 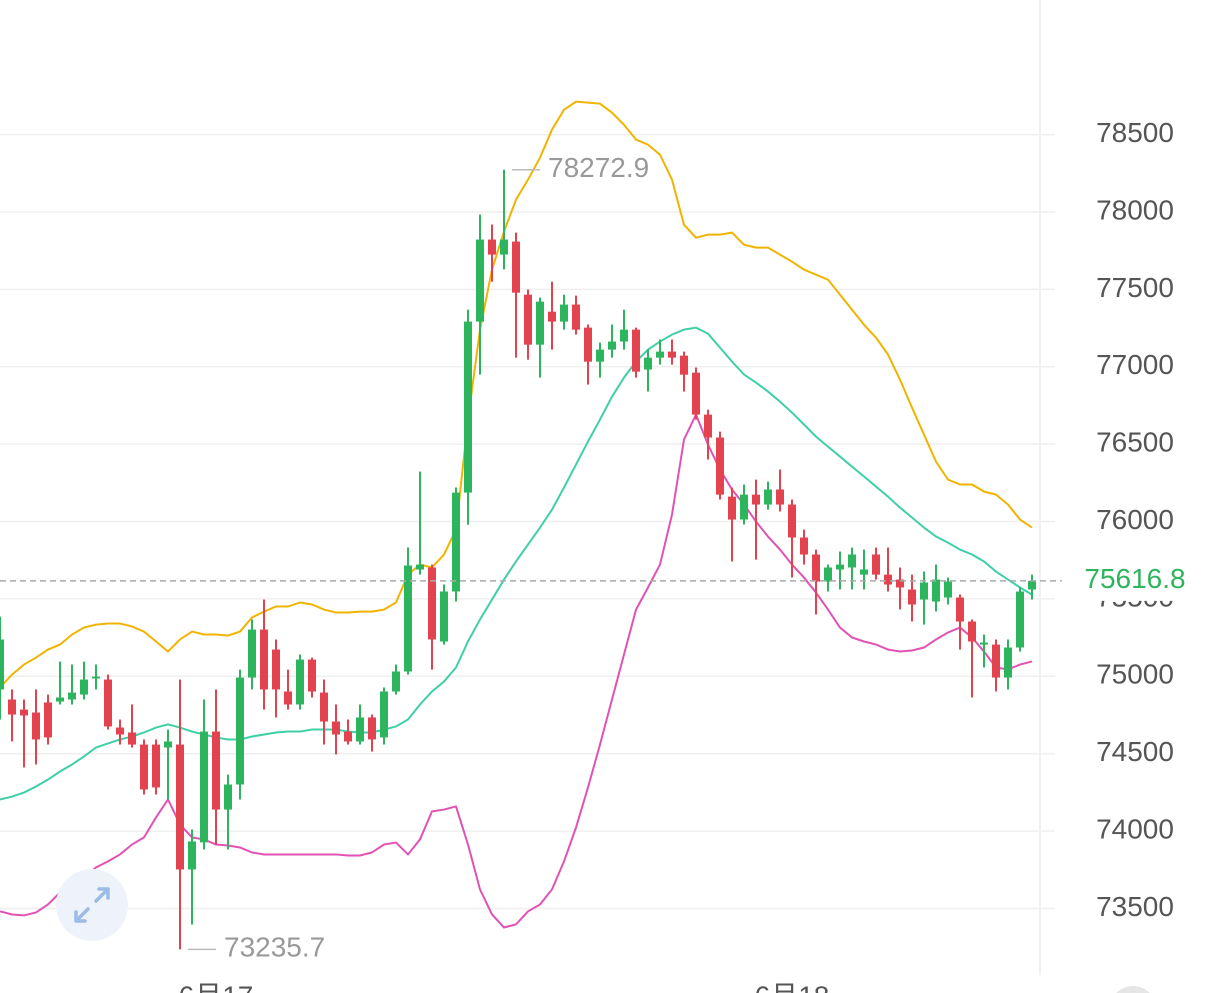 What do you see at coordinates (1135, 906) in the screenshot?
I see `y-tick-label: 73500` at bounding box center [1135, 906].